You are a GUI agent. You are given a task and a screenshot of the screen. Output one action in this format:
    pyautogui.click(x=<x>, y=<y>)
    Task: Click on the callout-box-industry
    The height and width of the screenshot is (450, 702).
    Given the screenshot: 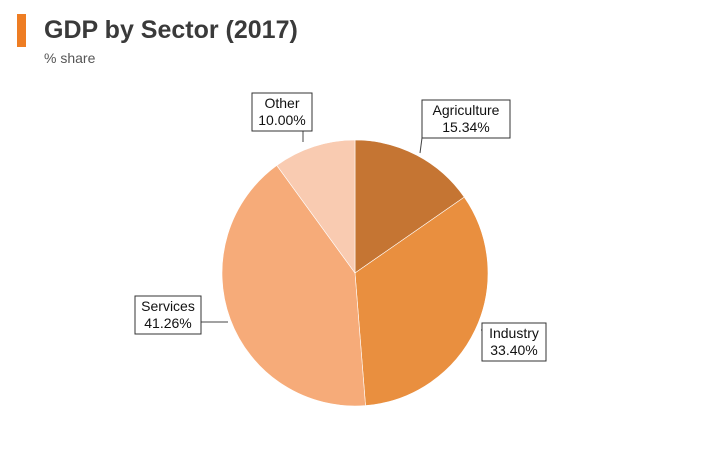 What is the action you would take?
    pyautogui.click(x=514, y=342)
    